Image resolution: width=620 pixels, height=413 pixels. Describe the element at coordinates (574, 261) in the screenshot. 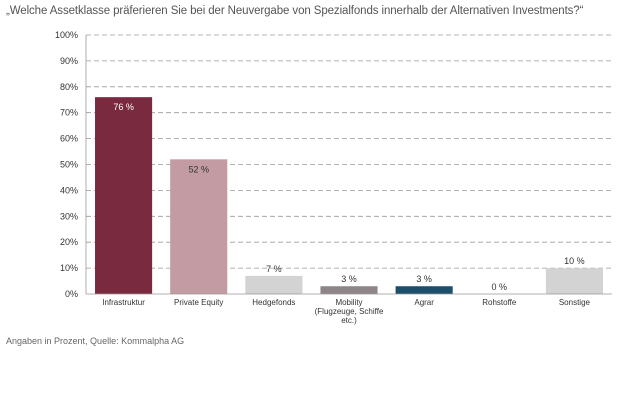

I see `data-label: 10 %` at that location.